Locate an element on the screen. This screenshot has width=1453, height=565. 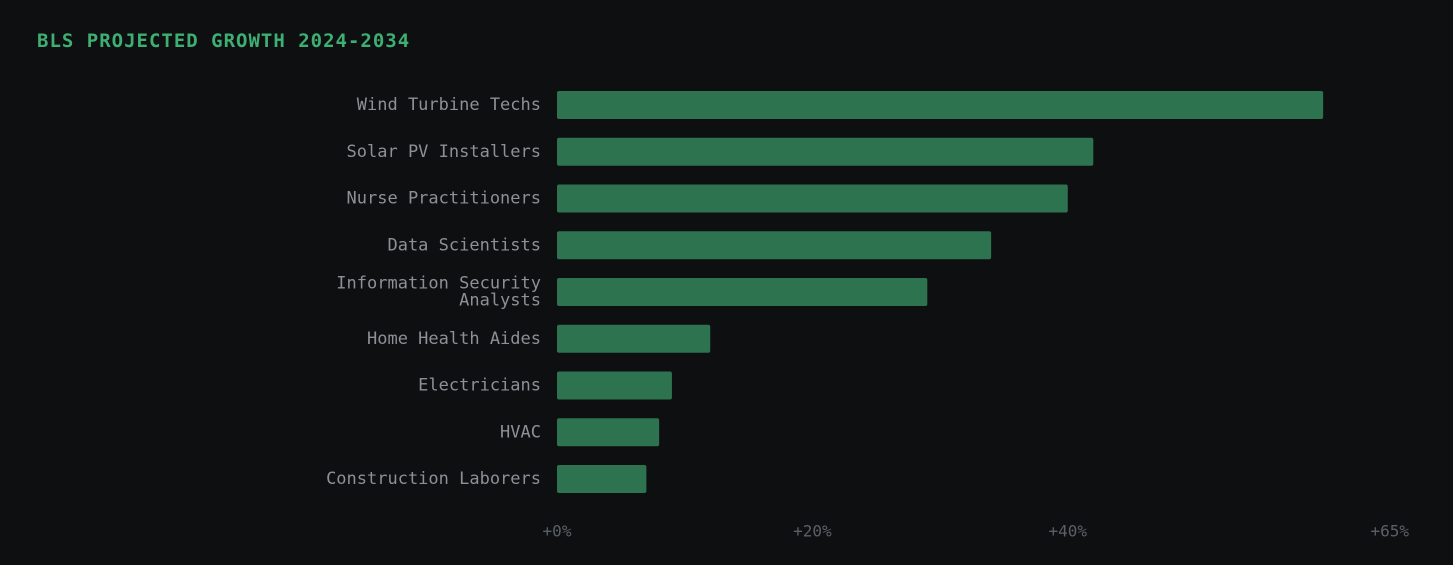
category-label-line: HVAC is located at coordinates (520, 432).